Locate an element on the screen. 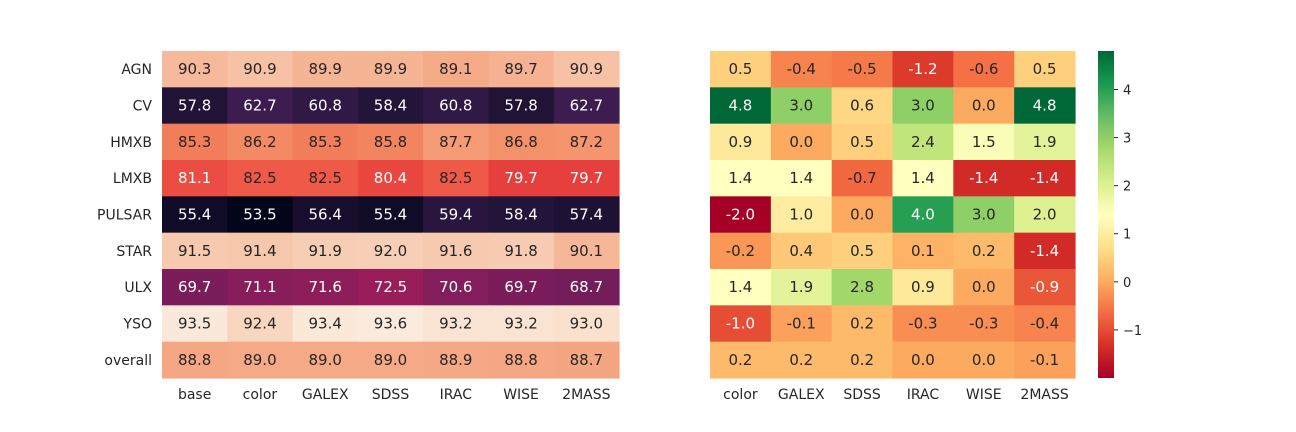  column-tick-label: GALEX is located at coordinates (801, 395).